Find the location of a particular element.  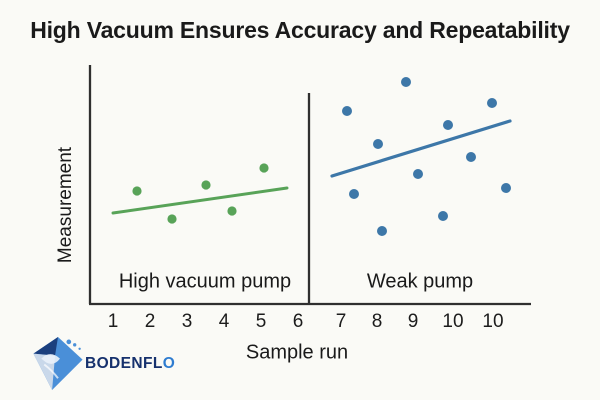

trend-line-weak-pump is located at coordinates (421, 148).